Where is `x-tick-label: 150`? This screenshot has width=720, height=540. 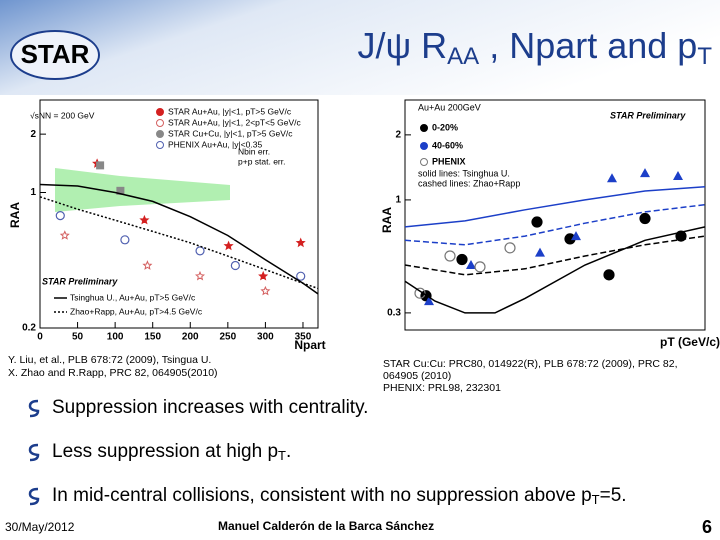
x-tick-label: 150 is located at coordinates (152, 337).